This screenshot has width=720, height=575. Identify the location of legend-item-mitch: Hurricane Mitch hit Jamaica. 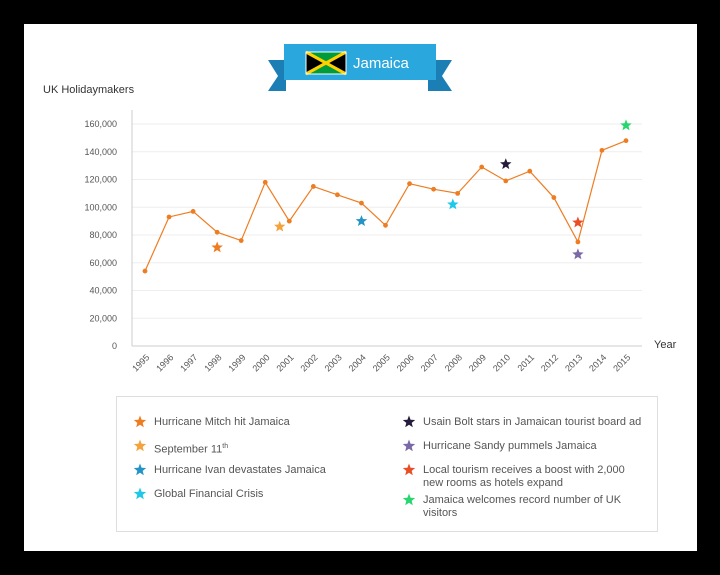
(253, 422).